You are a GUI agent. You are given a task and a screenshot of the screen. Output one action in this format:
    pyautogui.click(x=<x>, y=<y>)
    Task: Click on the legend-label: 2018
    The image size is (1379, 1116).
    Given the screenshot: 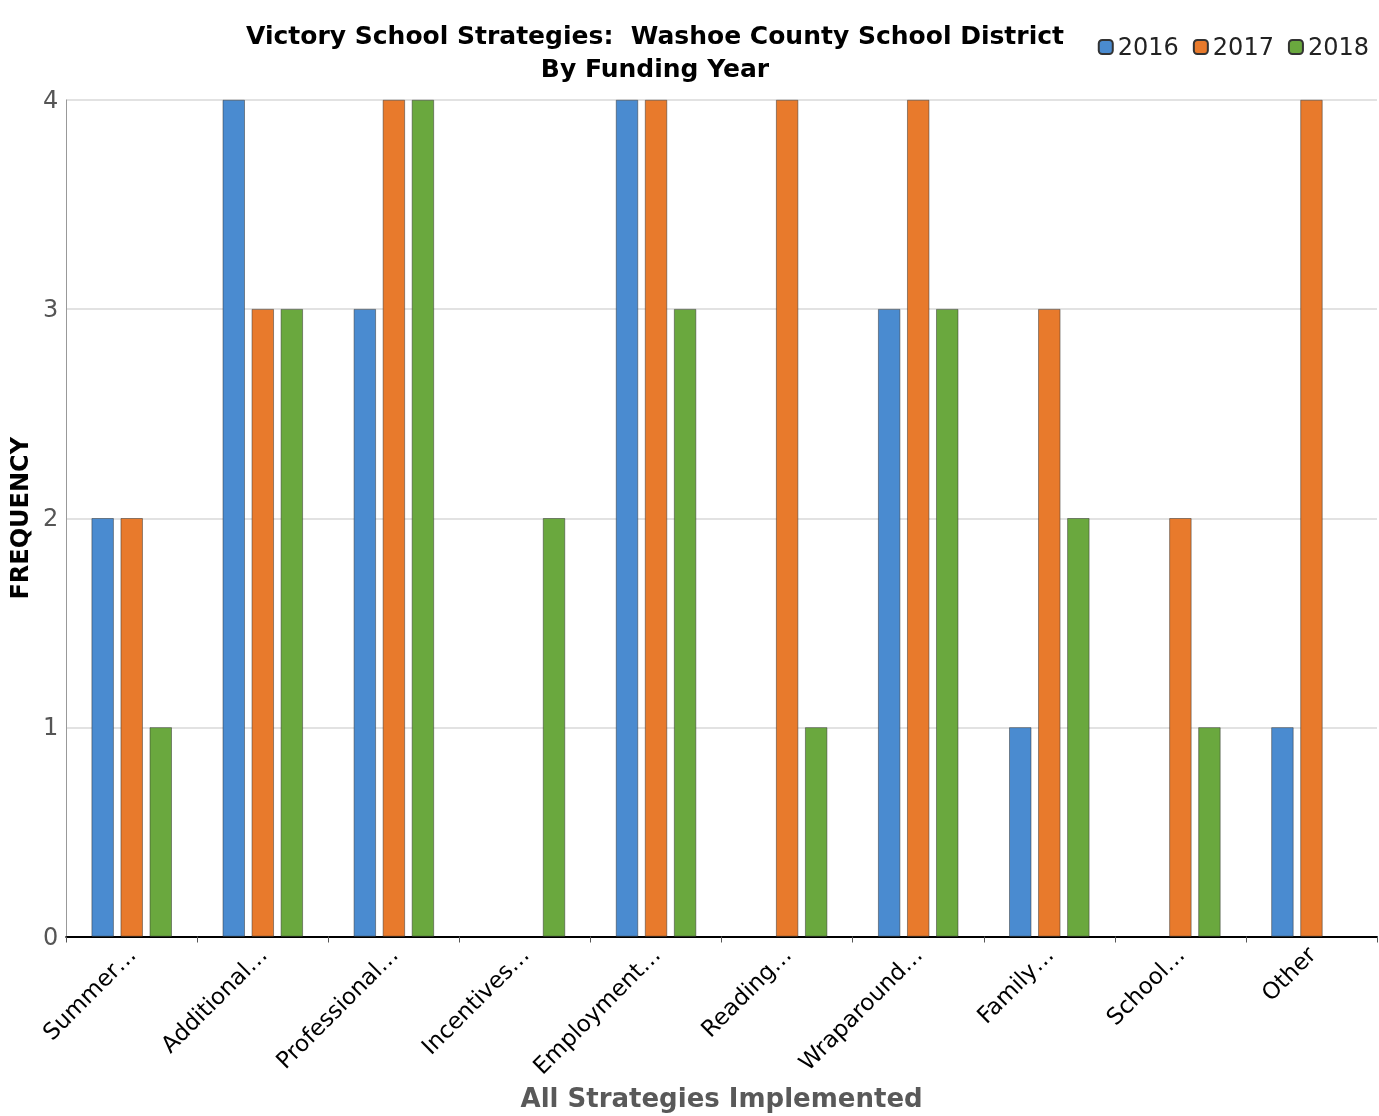 What is the action you would take?
    pyautogui.click(x=1338, y=47)
    